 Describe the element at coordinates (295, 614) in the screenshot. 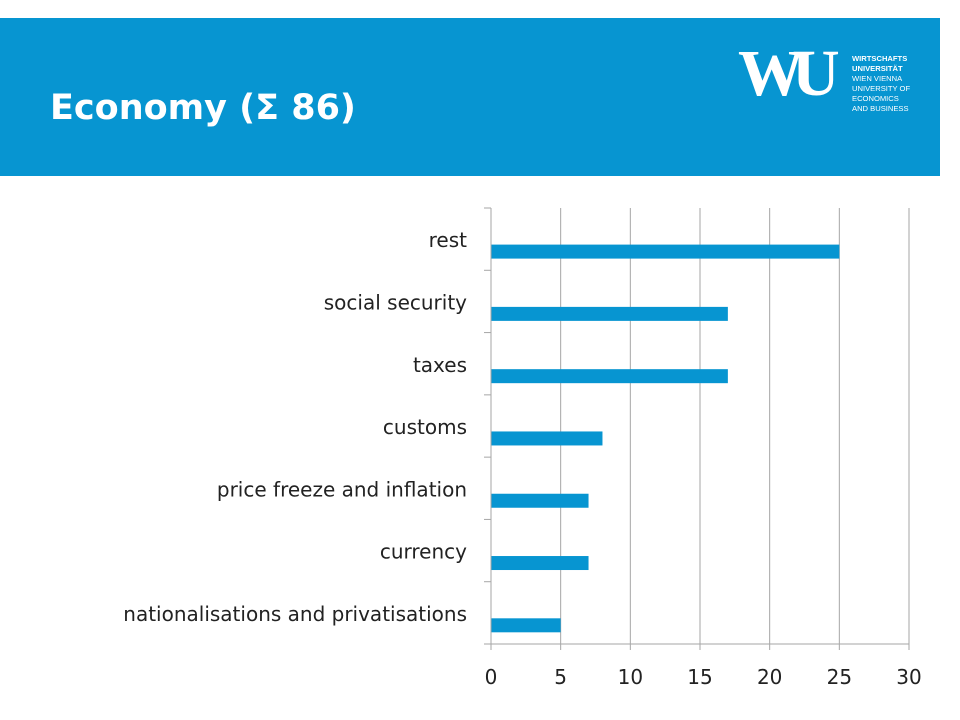

I see `category-label: nationalisations and privatisations` at that location.